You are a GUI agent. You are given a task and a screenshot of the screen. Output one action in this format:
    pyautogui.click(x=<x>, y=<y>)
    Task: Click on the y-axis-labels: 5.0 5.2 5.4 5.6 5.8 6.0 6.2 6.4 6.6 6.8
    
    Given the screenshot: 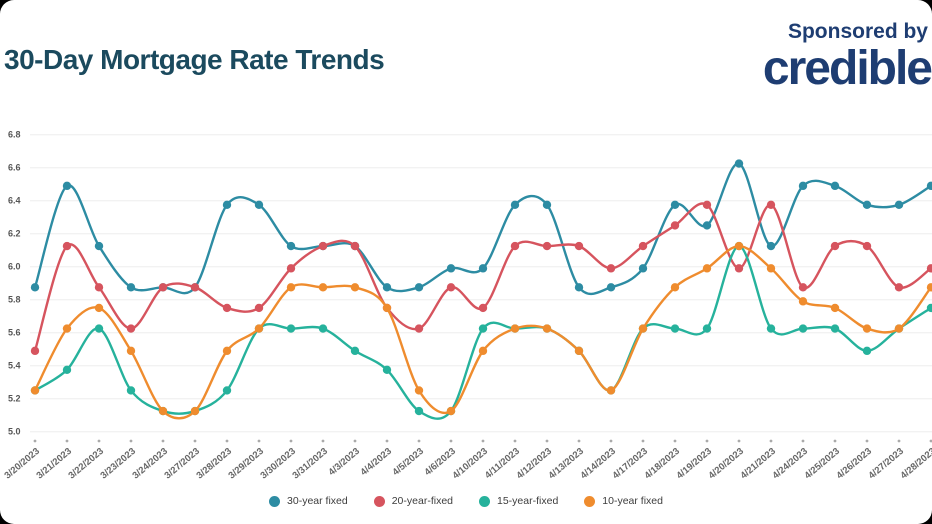 What is the action you would take?
    pyautogui.click(x=14, y=283)
    